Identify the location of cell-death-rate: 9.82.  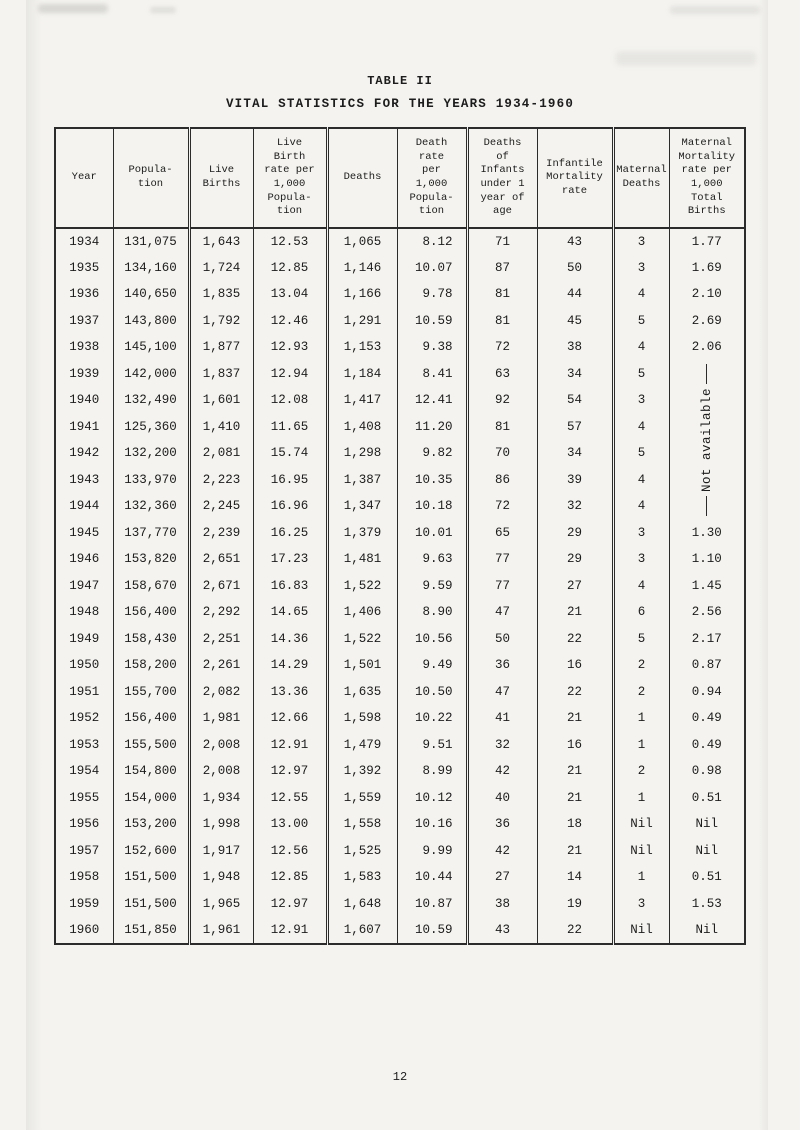
(431, 453).